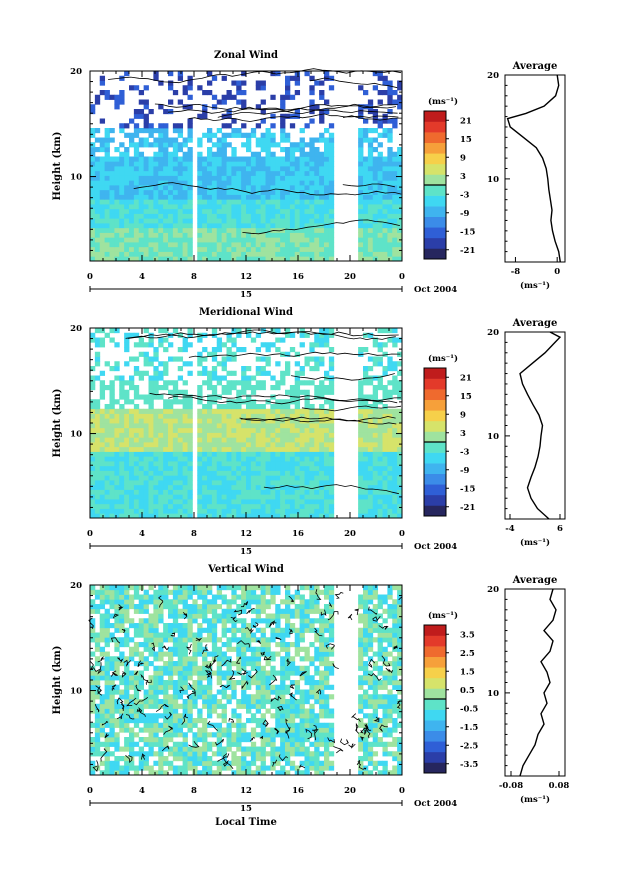 The image size is (620, 873). What do you see at coordinates (293, 117) in the screenshot?
I see `contour-line` at bounding box center [293, 117].